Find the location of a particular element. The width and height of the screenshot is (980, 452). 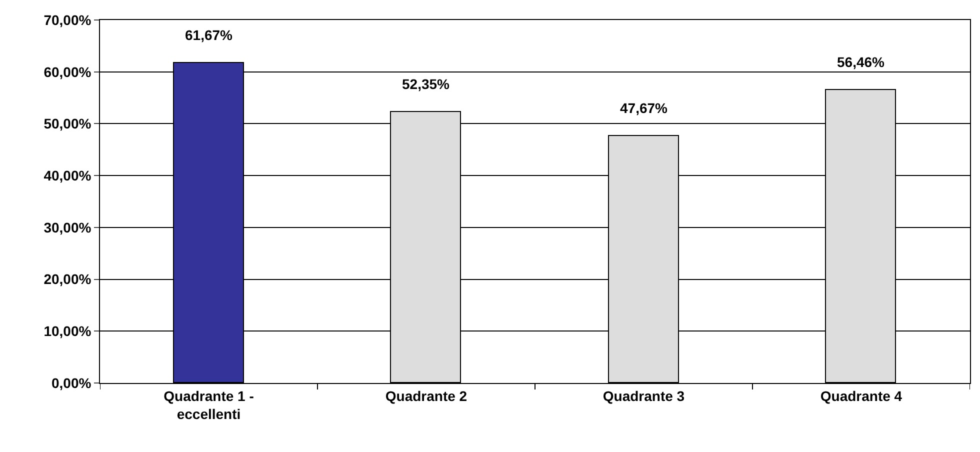

x-tick-label: Quadrante 2 is located at coordinates (426, 396).